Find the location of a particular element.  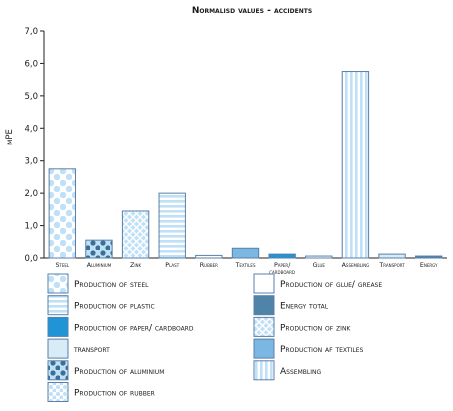

legend-label: Production of rubber is located at coordinates (114, 394).